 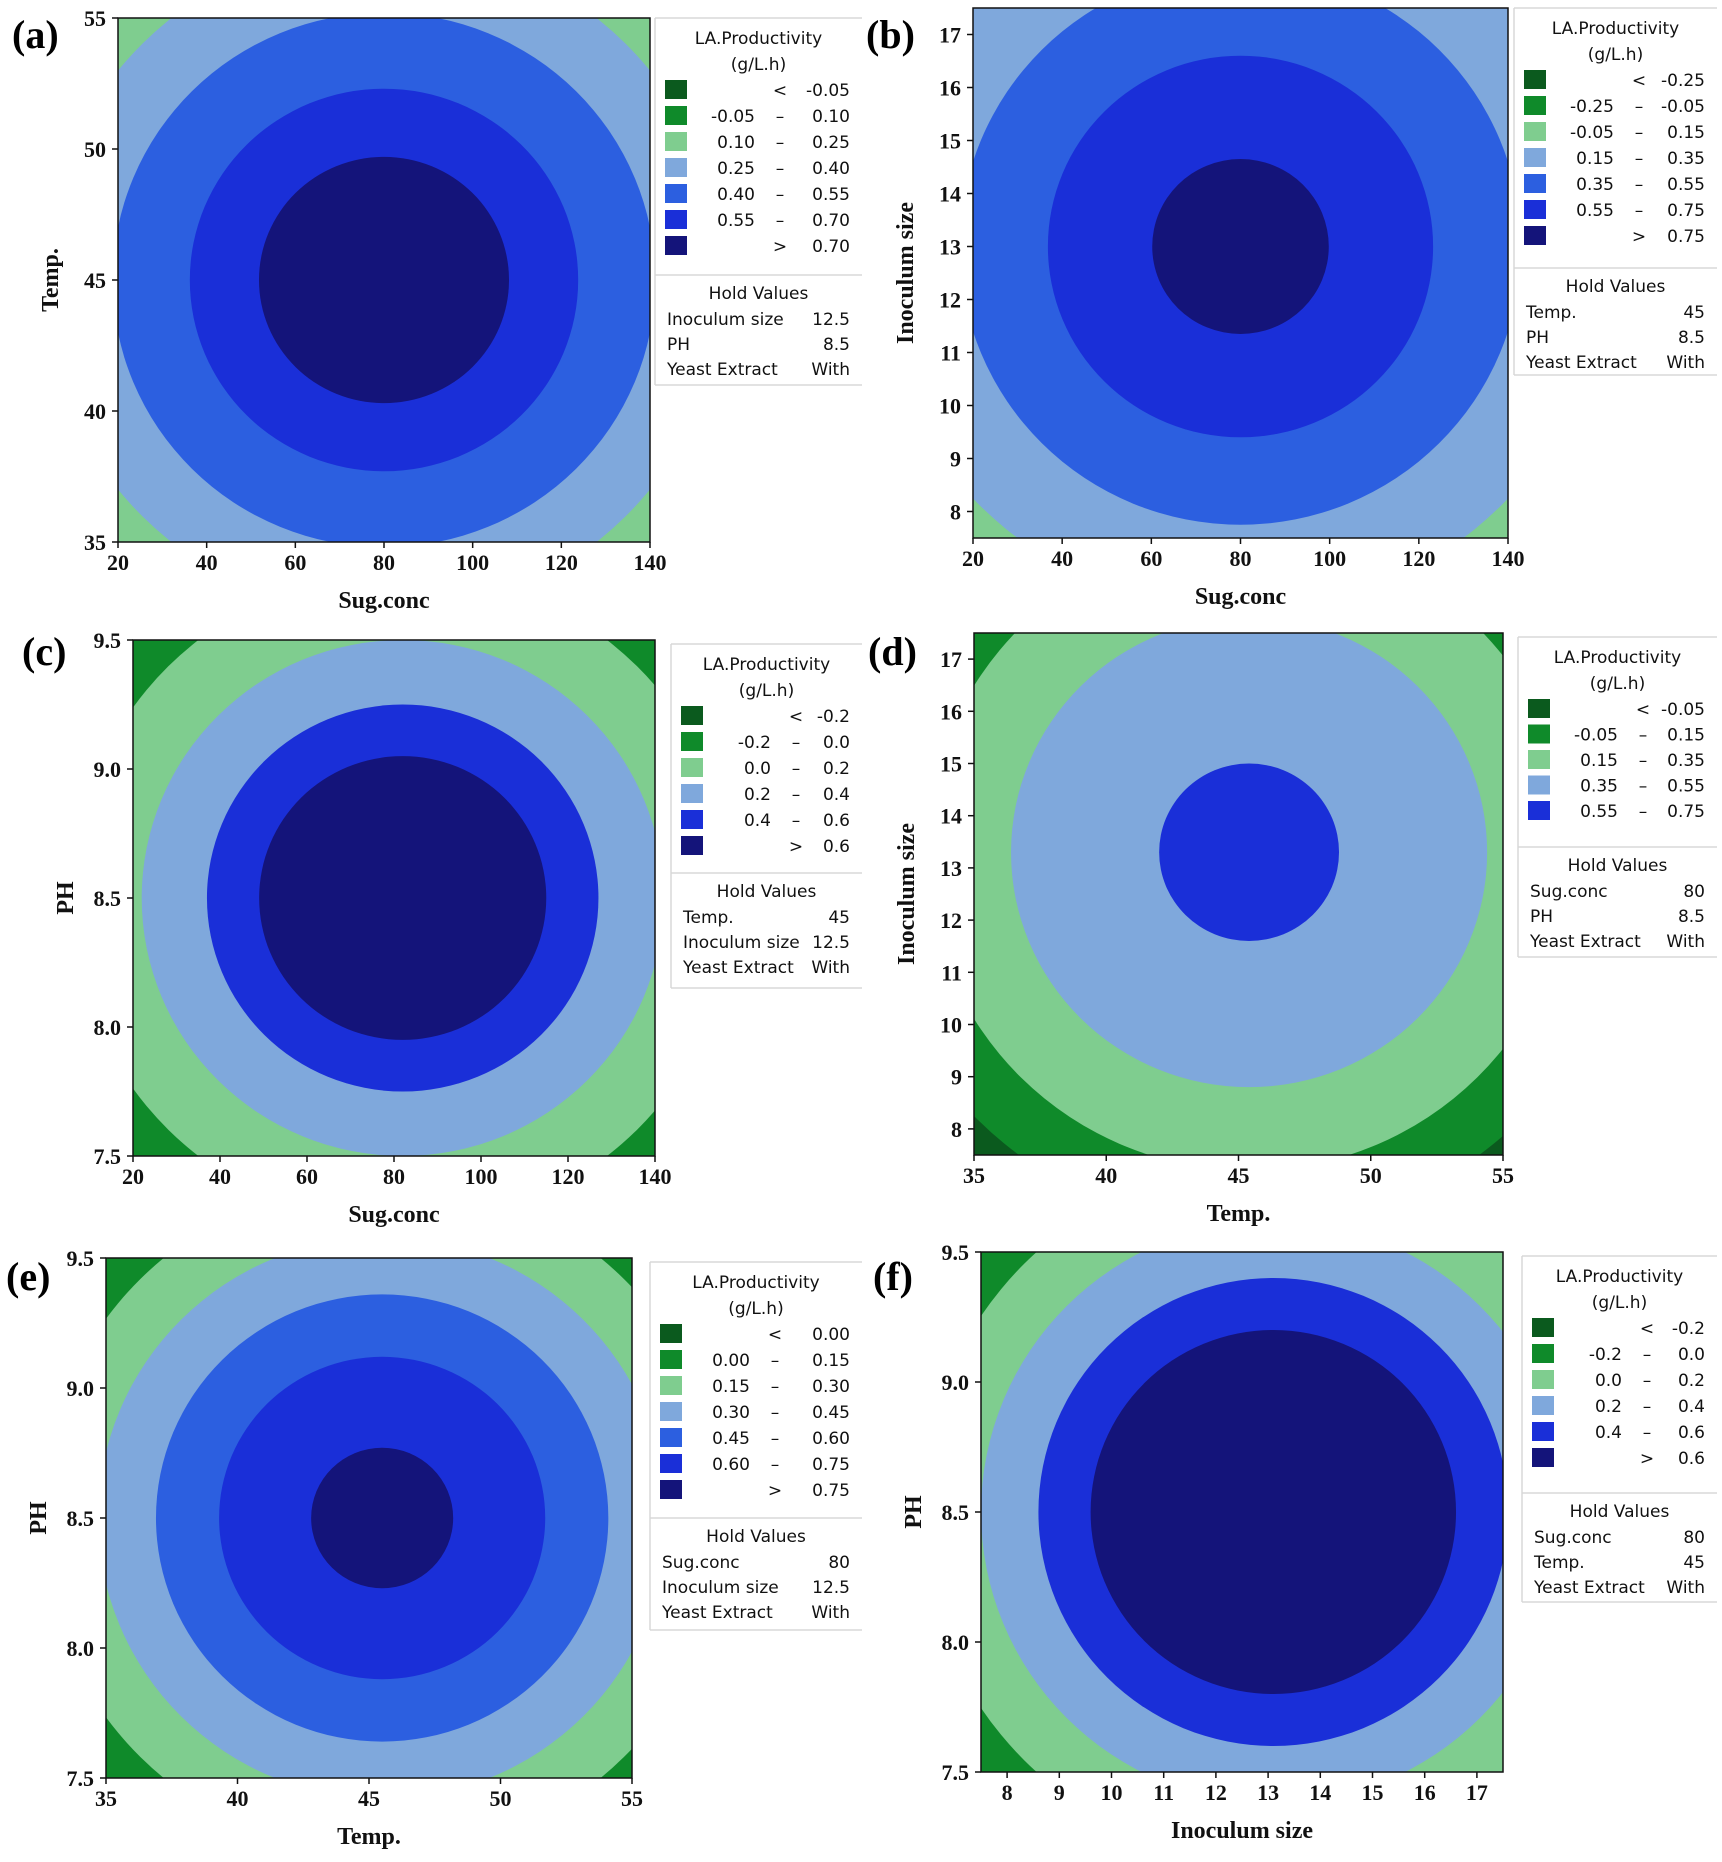 I want to click on legend-range-low: 0.40, so click(x=736, y=195).